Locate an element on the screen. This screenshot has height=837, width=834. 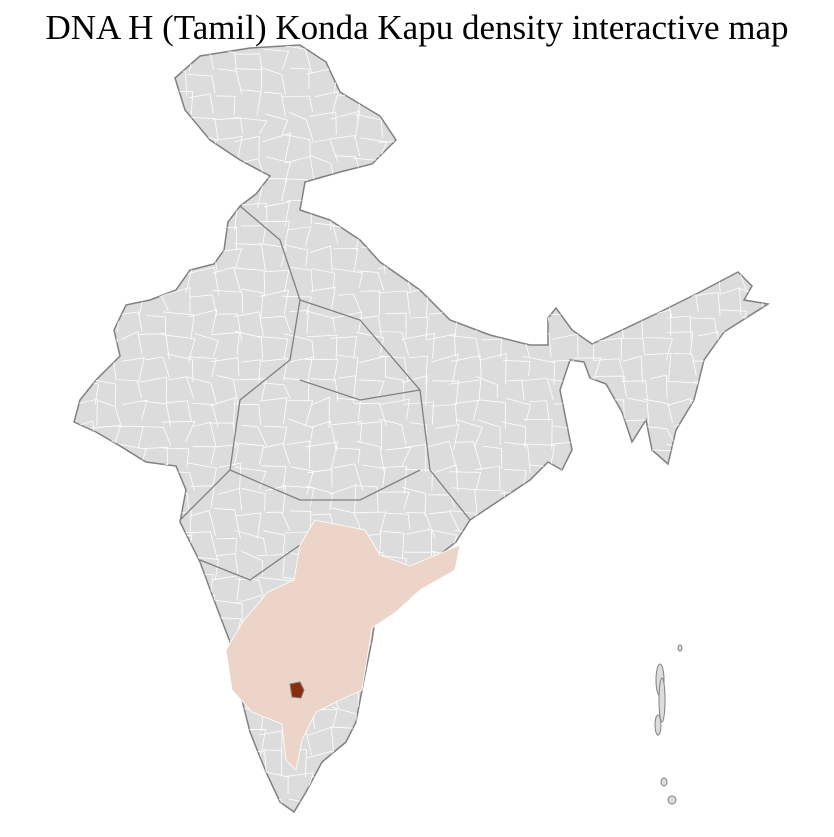
high-density-district is located at coordinates (297, 690).